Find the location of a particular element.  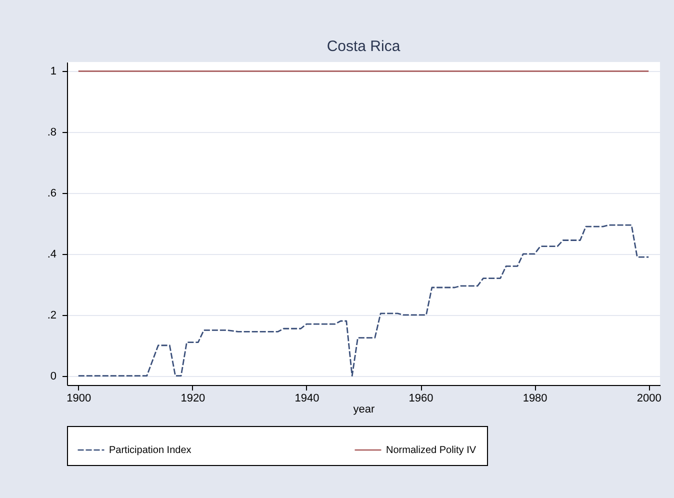

x-axis-title: year is located at coordinates (364, 410).